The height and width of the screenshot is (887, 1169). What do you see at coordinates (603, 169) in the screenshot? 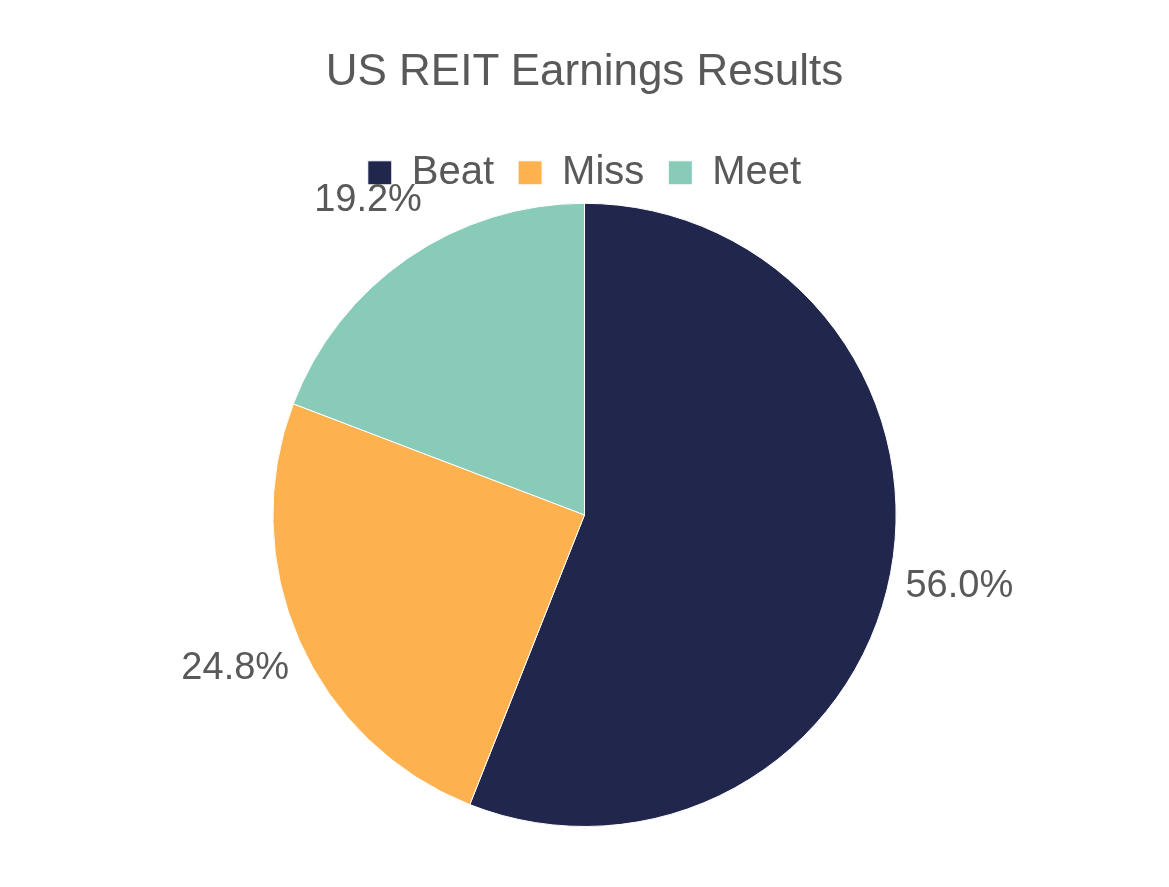
I see `legend-label: Miss` at bounding box center [603, 169].